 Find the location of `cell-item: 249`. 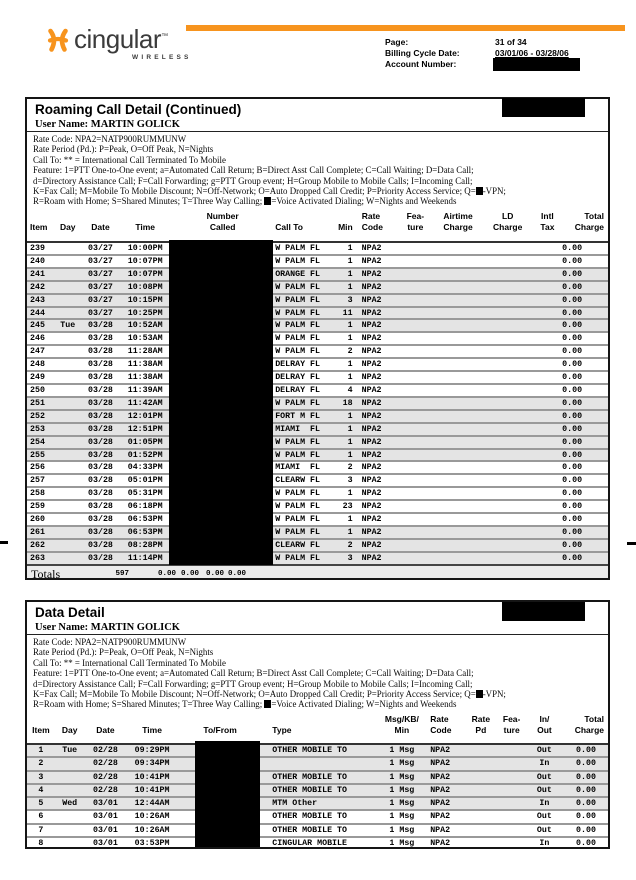

cell-item: 249 is located at coordinates (37, 378).